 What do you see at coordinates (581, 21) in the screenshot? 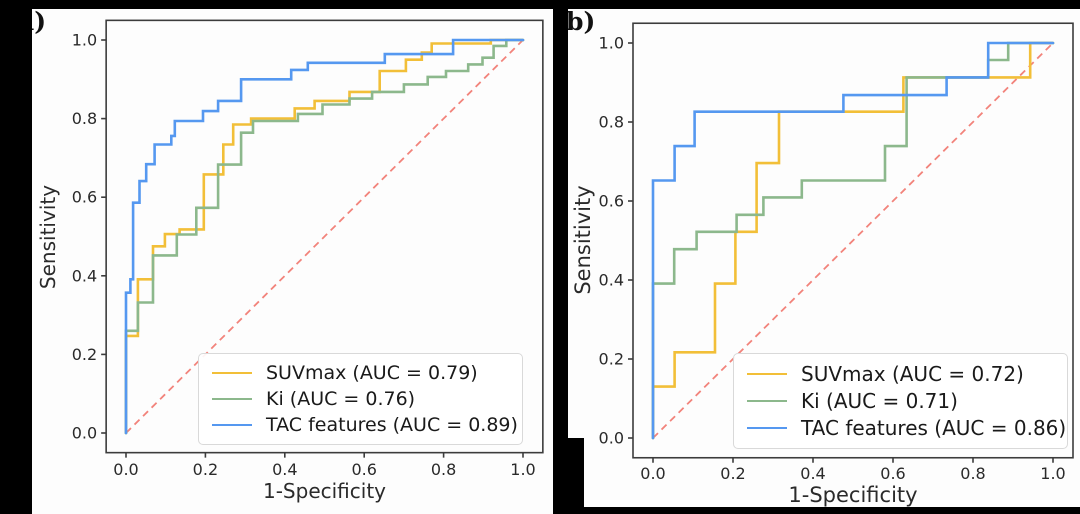
I see `panel-b-label: b)` at bounding box center [581, 21].